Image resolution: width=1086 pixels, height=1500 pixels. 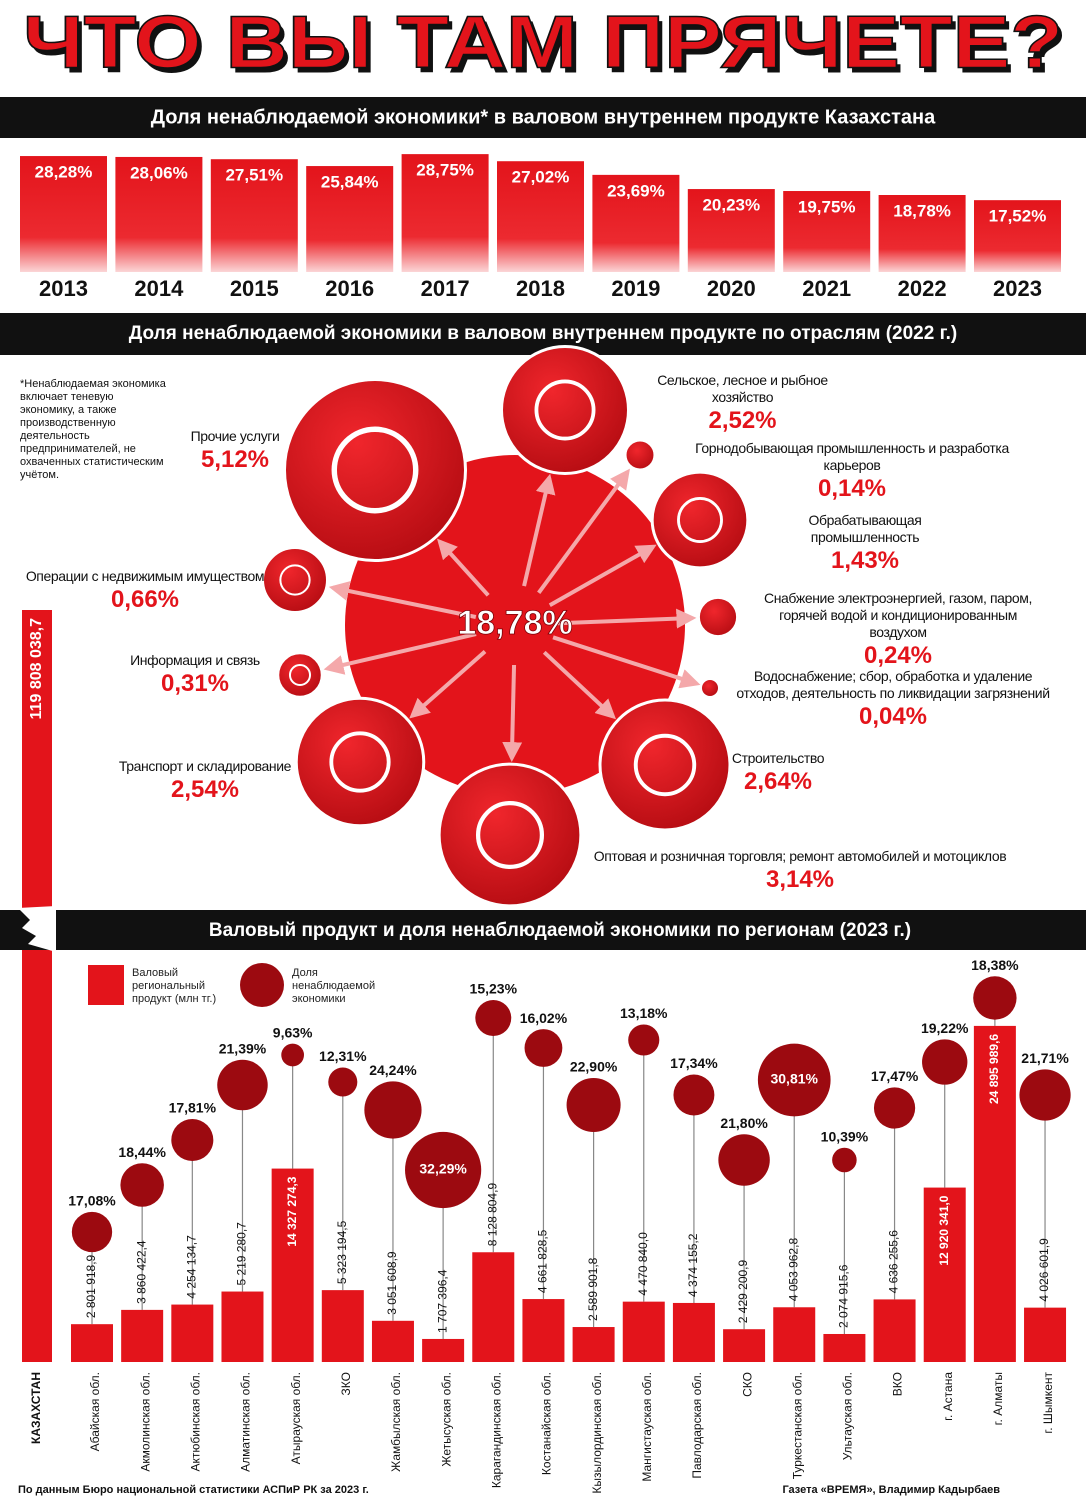 I want to click on x-tick-label: 2023, so click(x=1017, y=288).